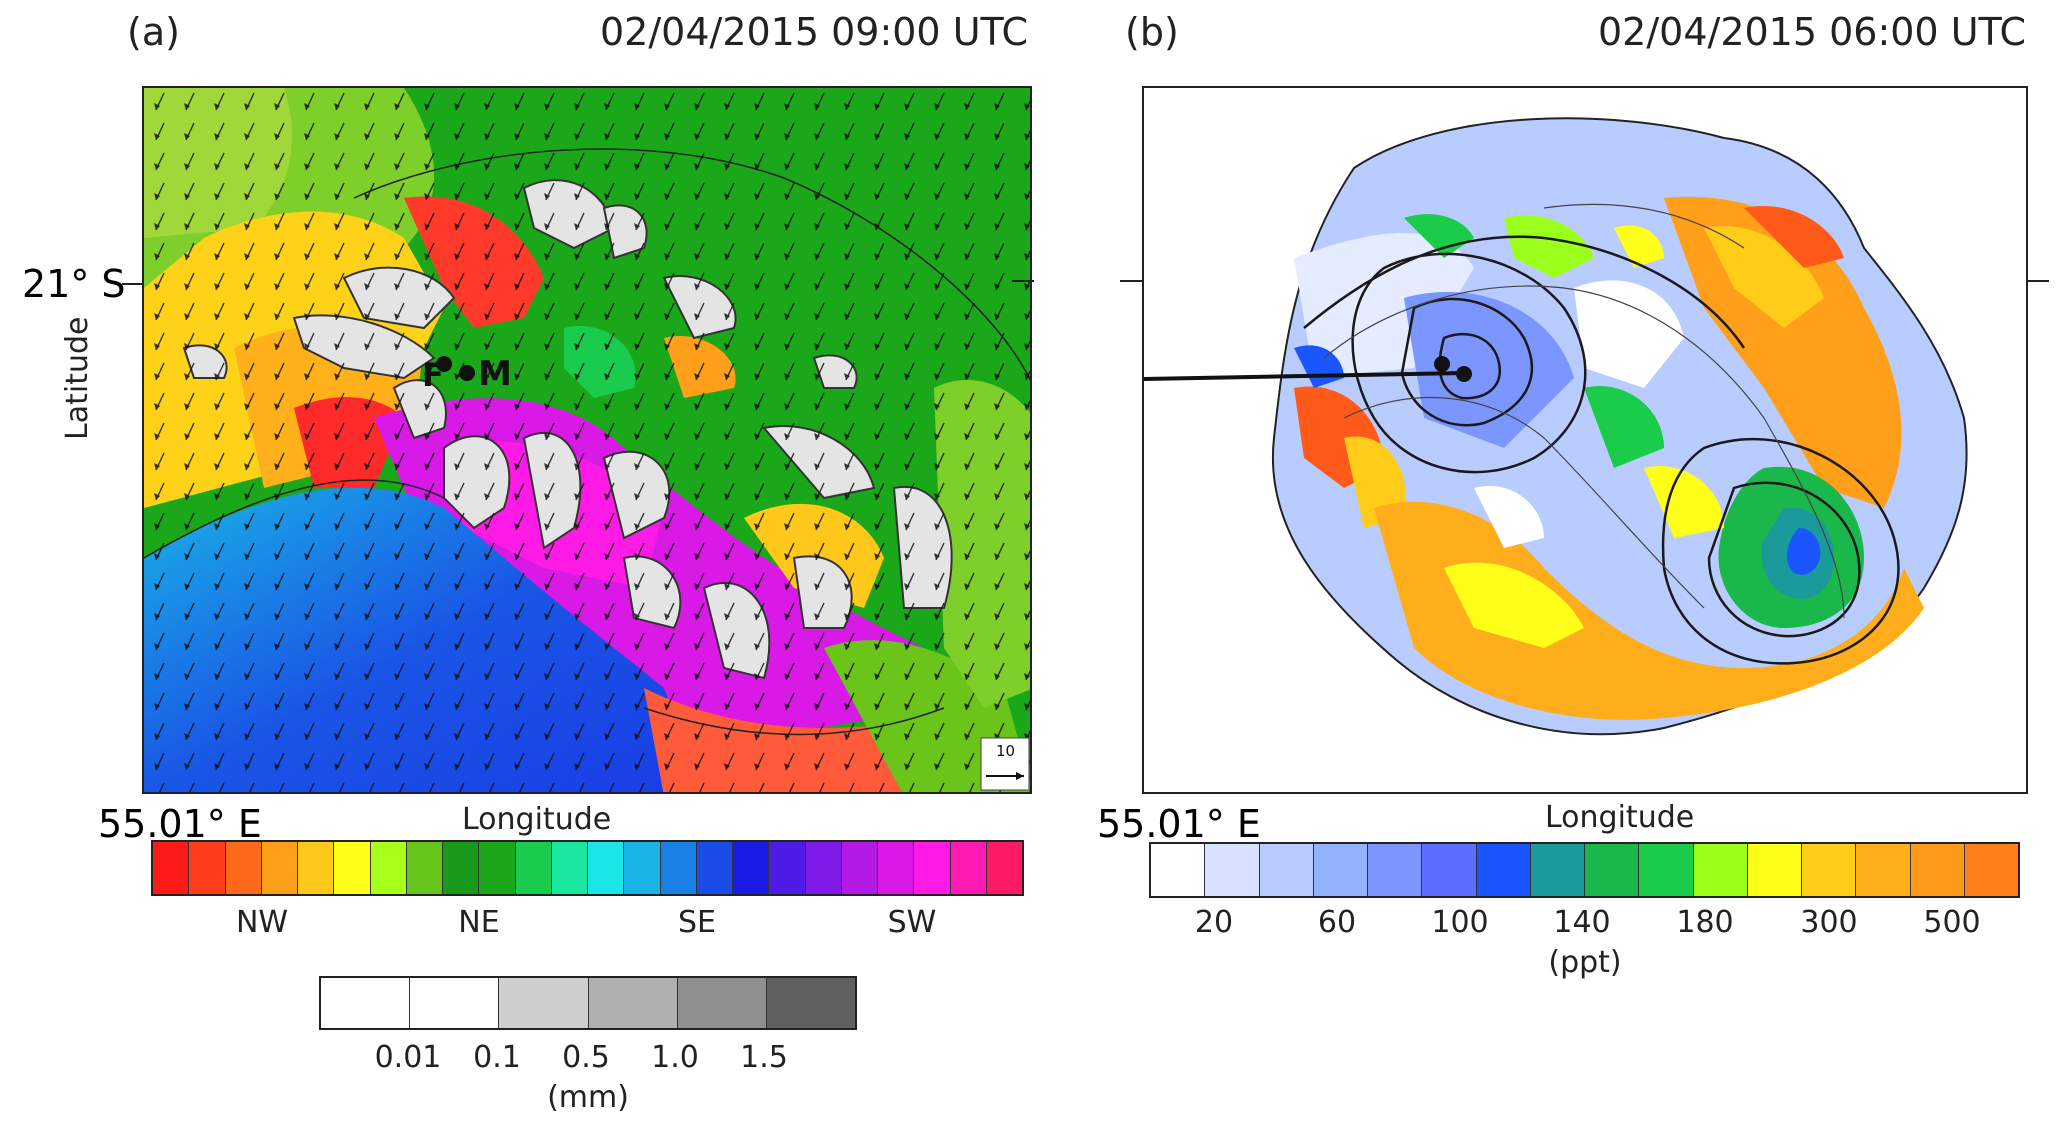  Describe the element at coordinates (467, 373) in the screenshot. I see `station-m-marker` at that location.